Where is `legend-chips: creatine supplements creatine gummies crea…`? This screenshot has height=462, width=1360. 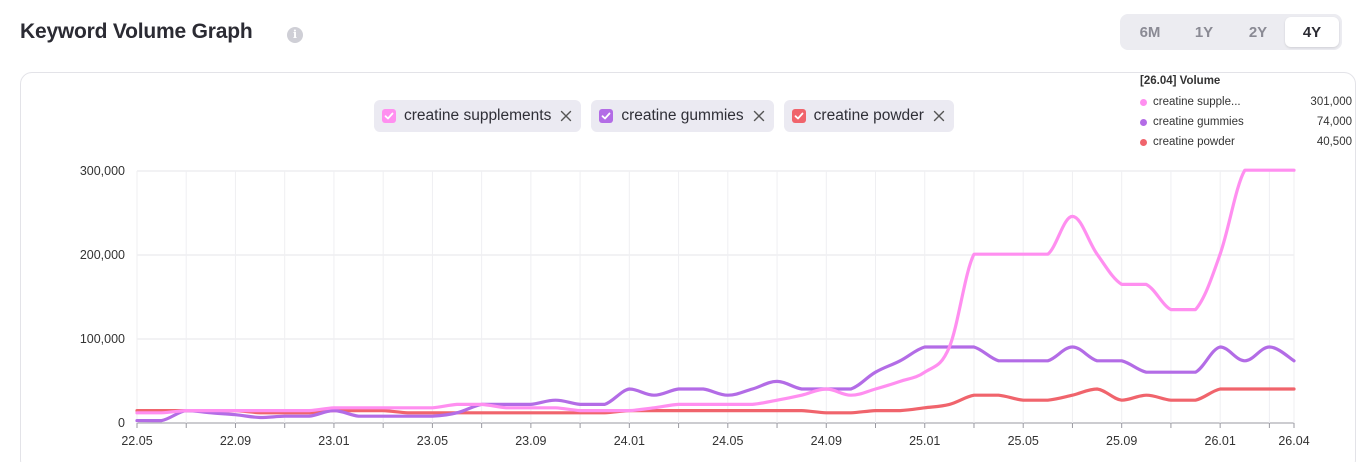
legend-chips: creatine supplements creatine gummies crea… is located at coordinates (664, 116).